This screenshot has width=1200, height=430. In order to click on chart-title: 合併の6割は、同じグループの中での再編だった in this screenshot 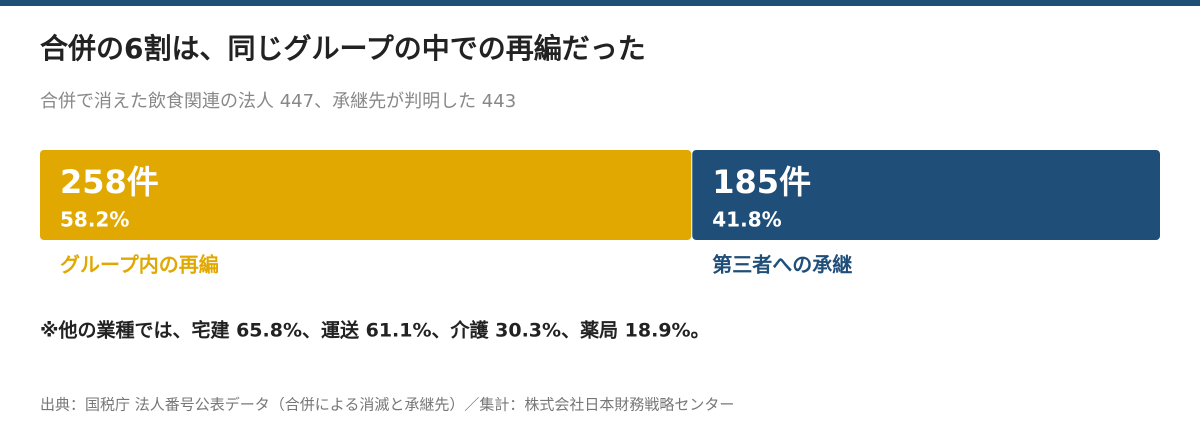, I will do `click(343, 48)`.